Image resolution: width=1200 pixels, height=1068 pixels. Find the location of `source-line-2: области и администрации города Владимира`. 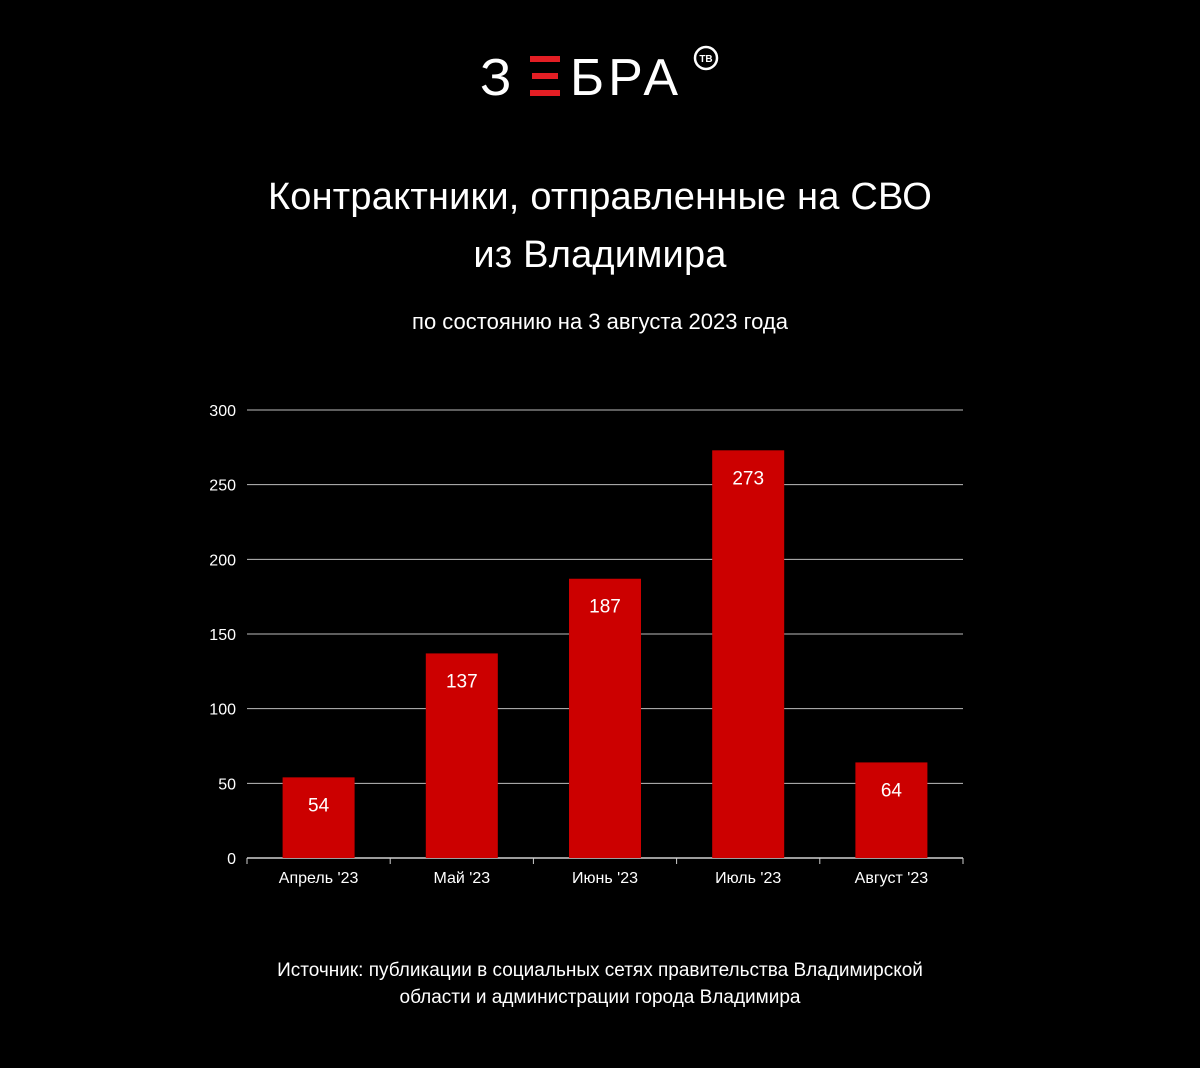

source-line-2: области и администрации города Владимира is located at coordinates (600, 997).